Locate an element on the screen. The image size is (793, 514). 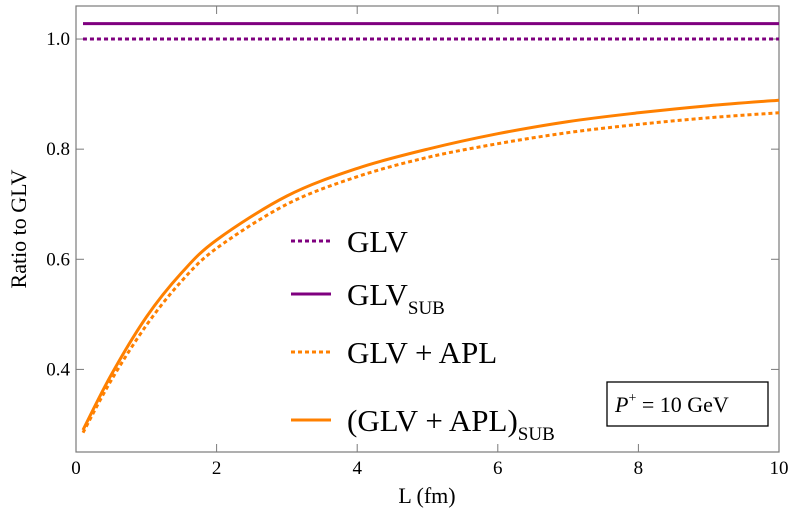
annotation-superscript: + is located at coordinates (632, 398).